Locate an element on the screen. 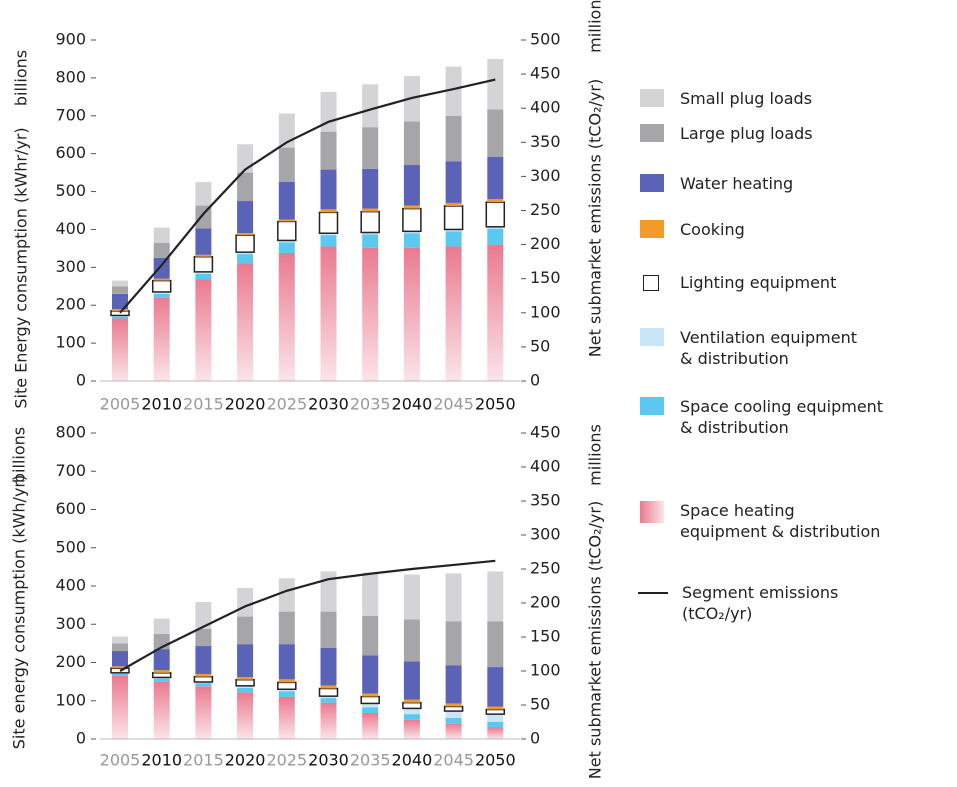 This screenshot has width=957, height=787. y2-tick-label: 500 is located at coordinates (545, 39).